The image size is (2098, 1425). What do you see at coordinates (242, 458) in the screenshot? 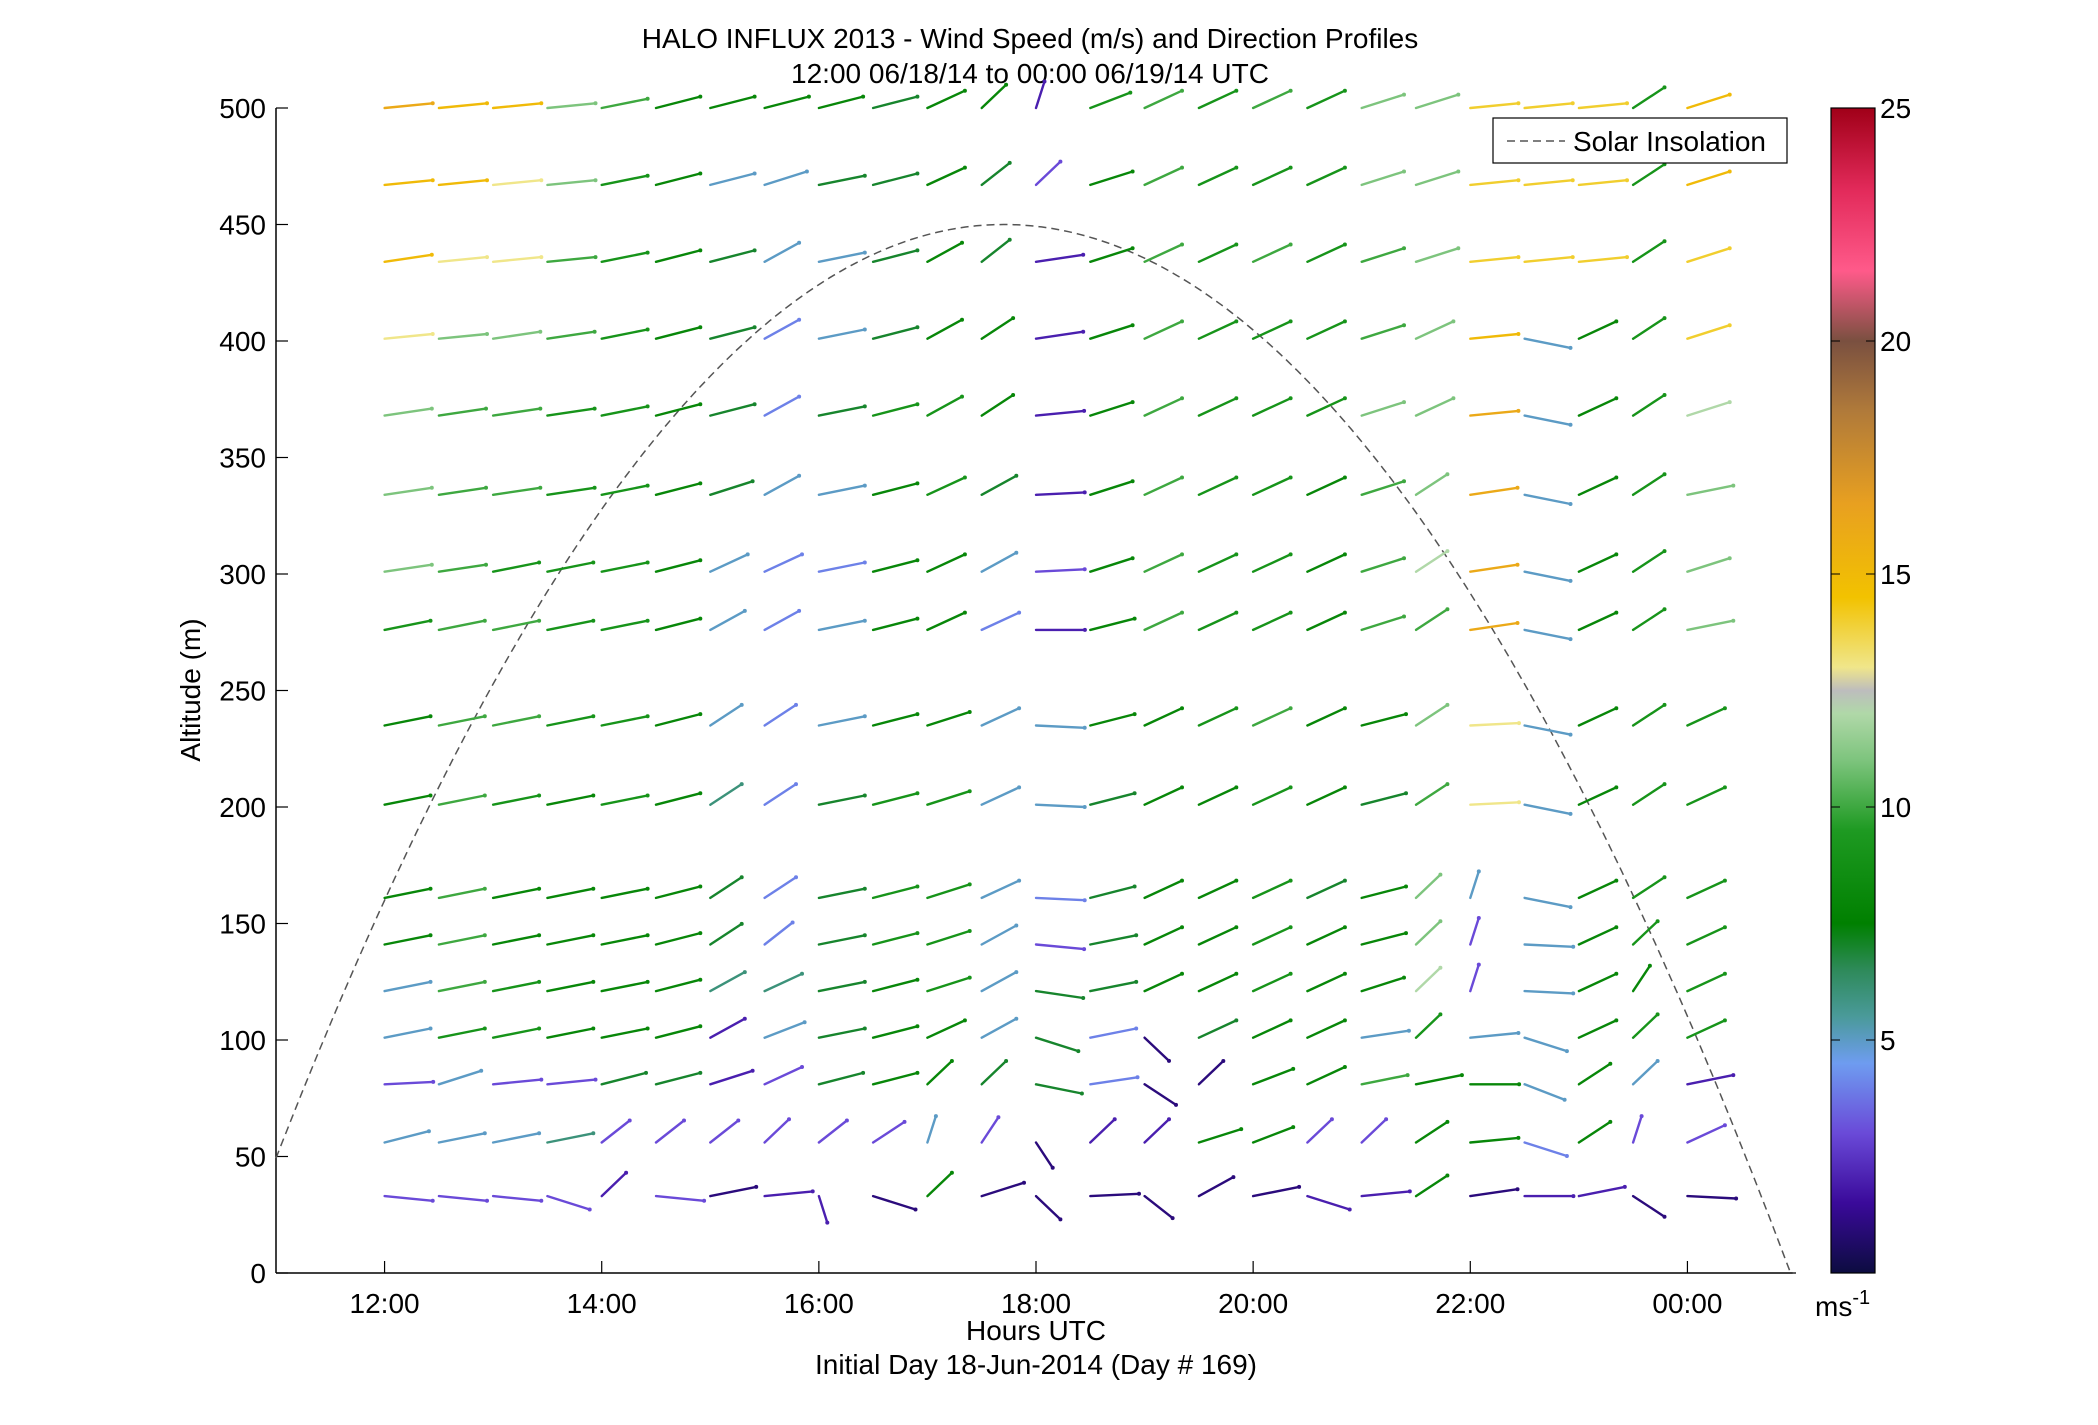
I see `y-tick-label: 350` at bounding box center [242, 458].